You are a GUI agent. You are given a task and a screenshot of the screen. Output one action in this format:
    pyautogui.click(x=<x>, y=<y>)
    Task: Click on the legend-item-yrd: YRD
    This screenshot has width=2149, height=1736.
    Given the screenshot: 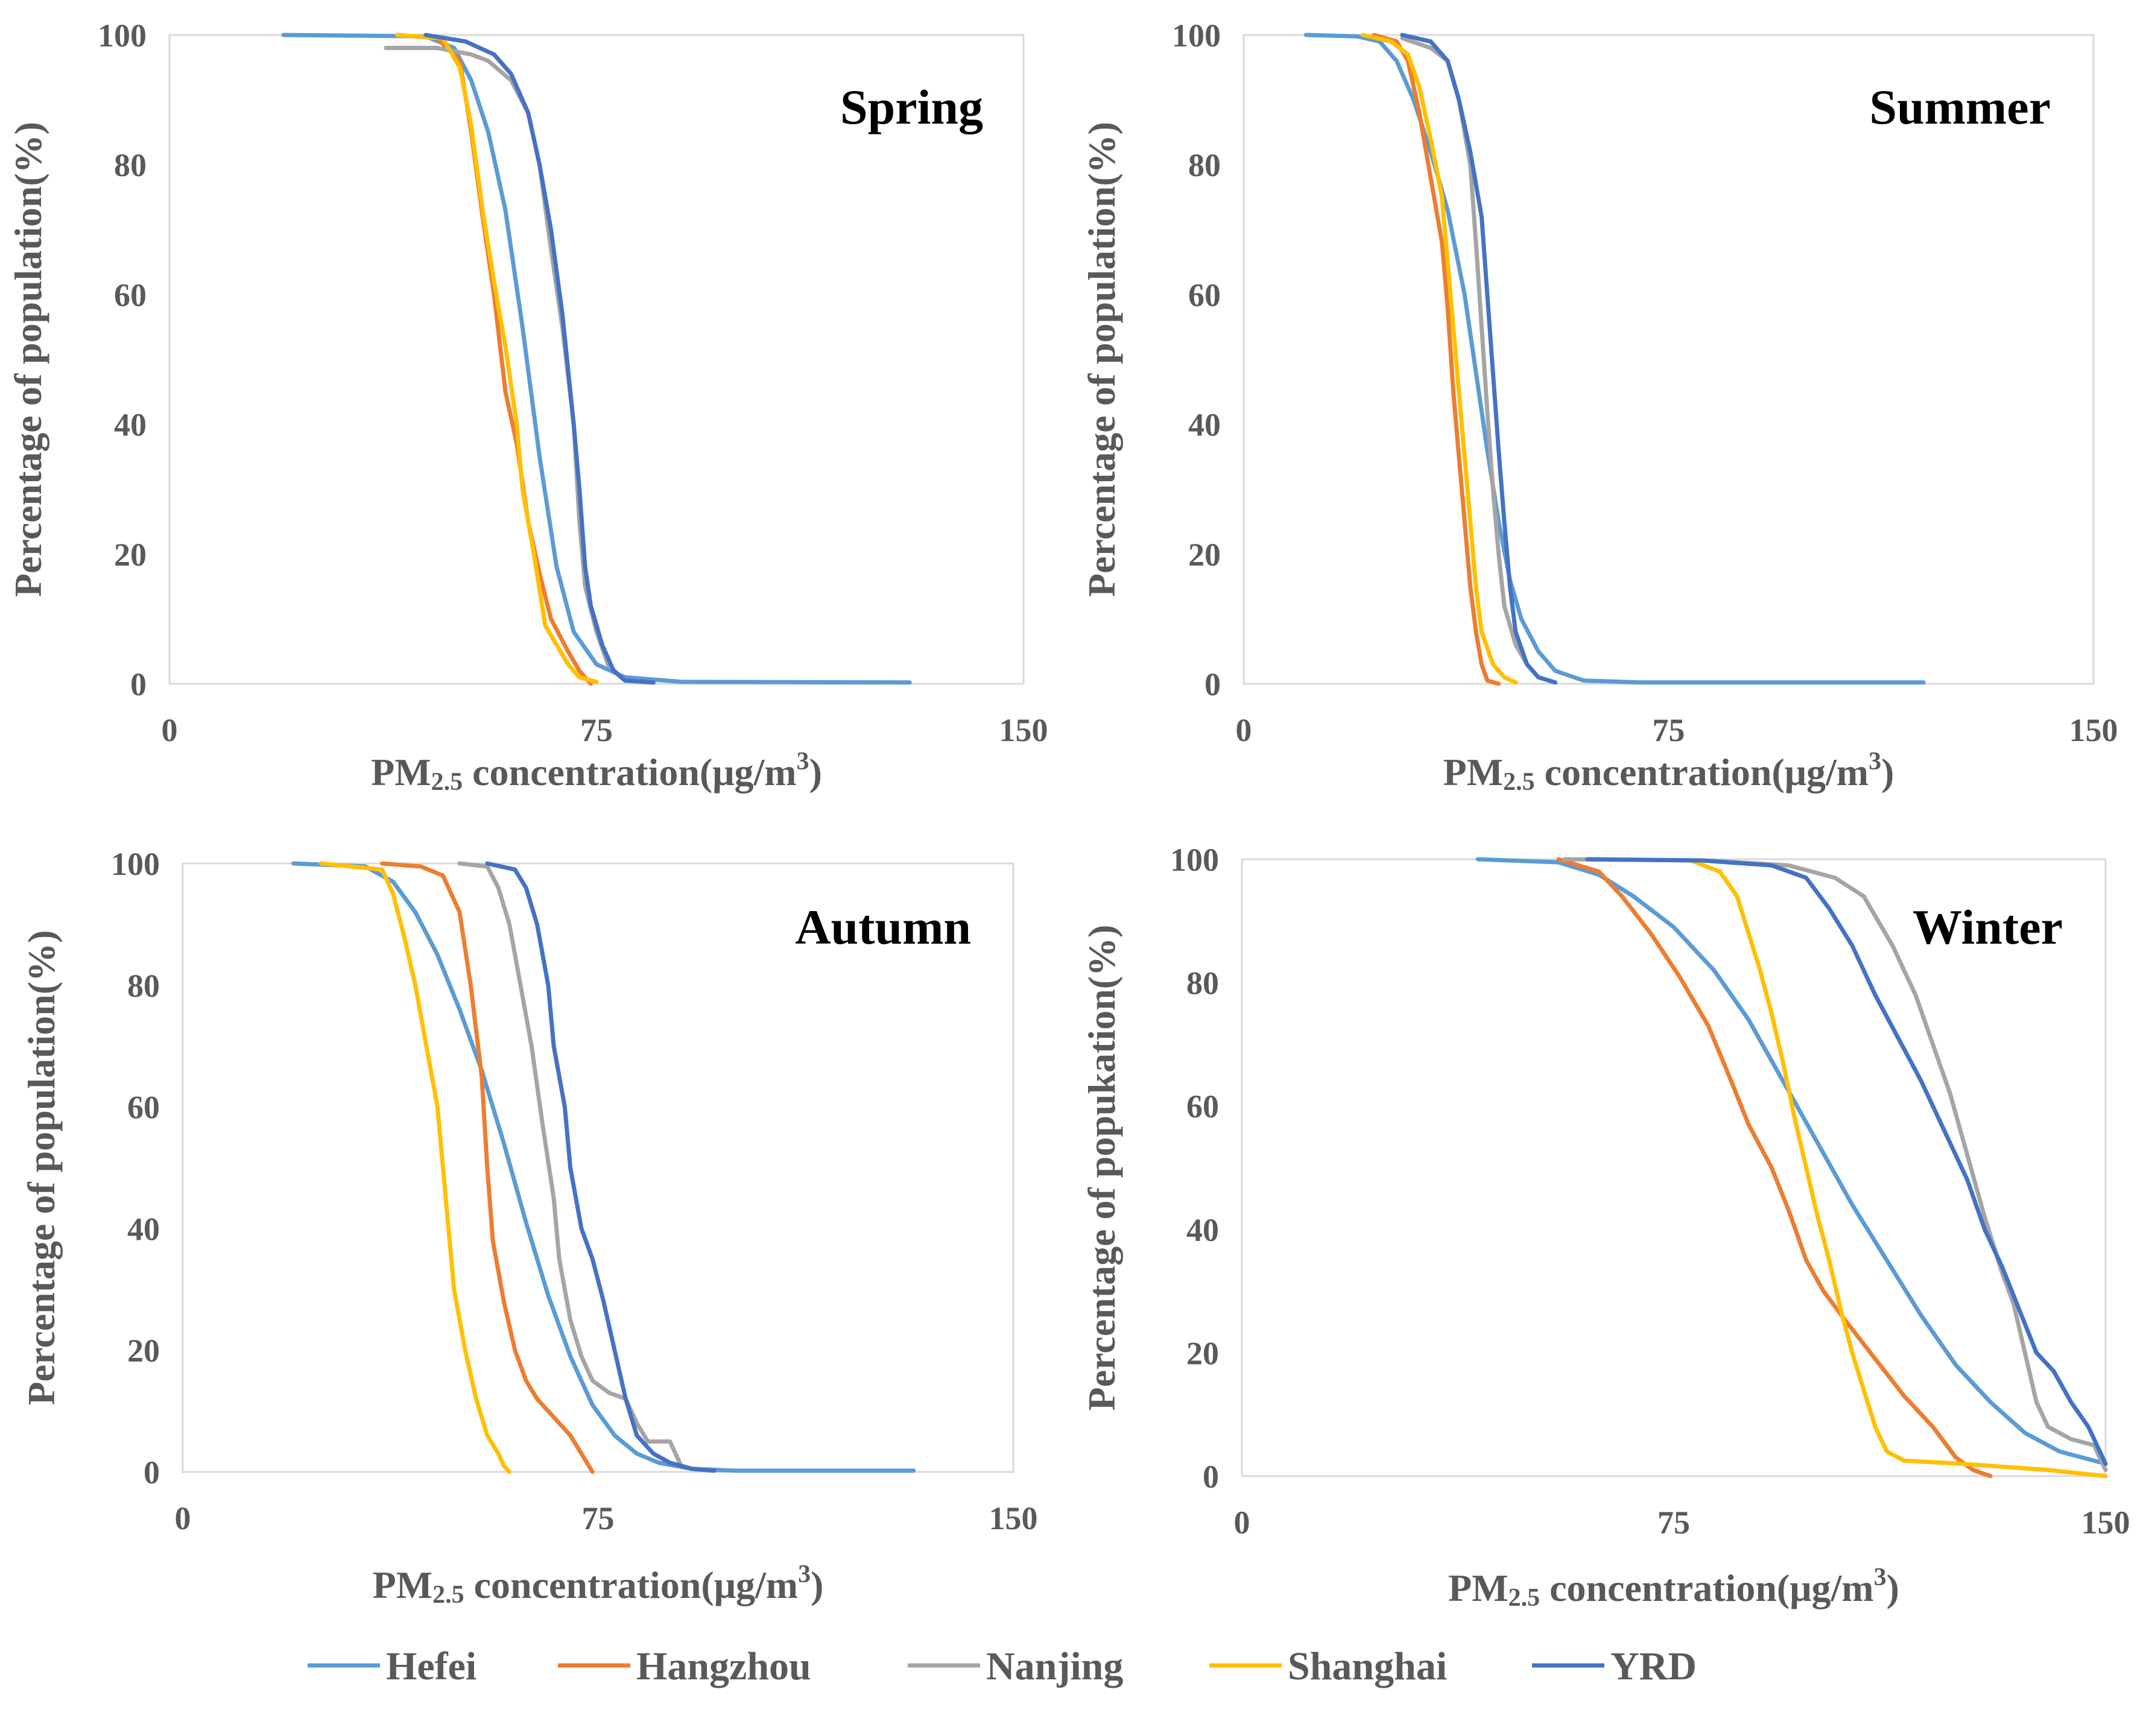 What is the action you would take?
    pyautogui.click(x=1614, y=1666)
    